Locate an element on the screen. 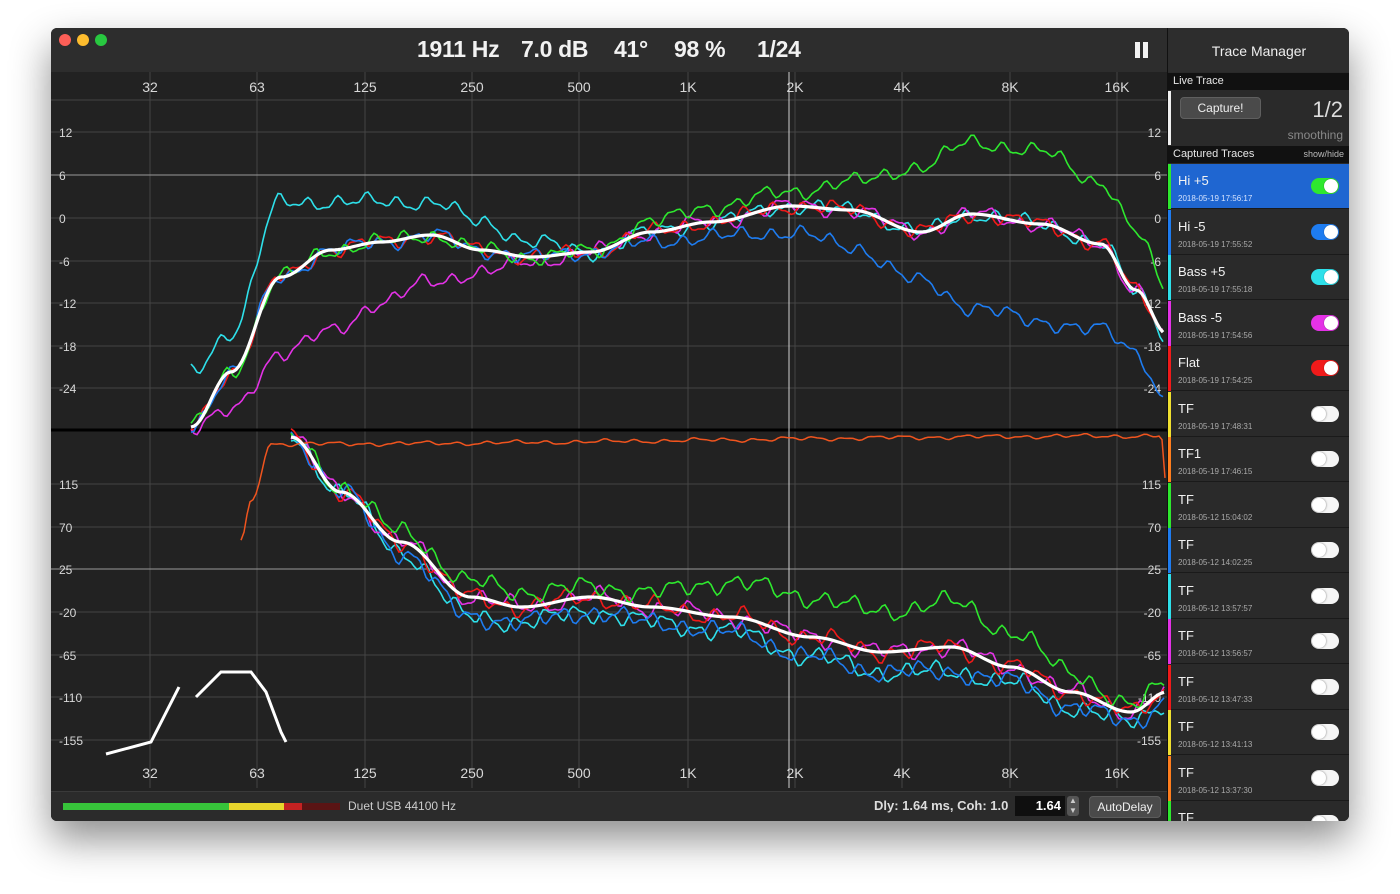 The width and height of the screenshot is (1400, 894). trace-row: Flat 2018-05-19 17:54:25 is located at coordinates (1258, 368).